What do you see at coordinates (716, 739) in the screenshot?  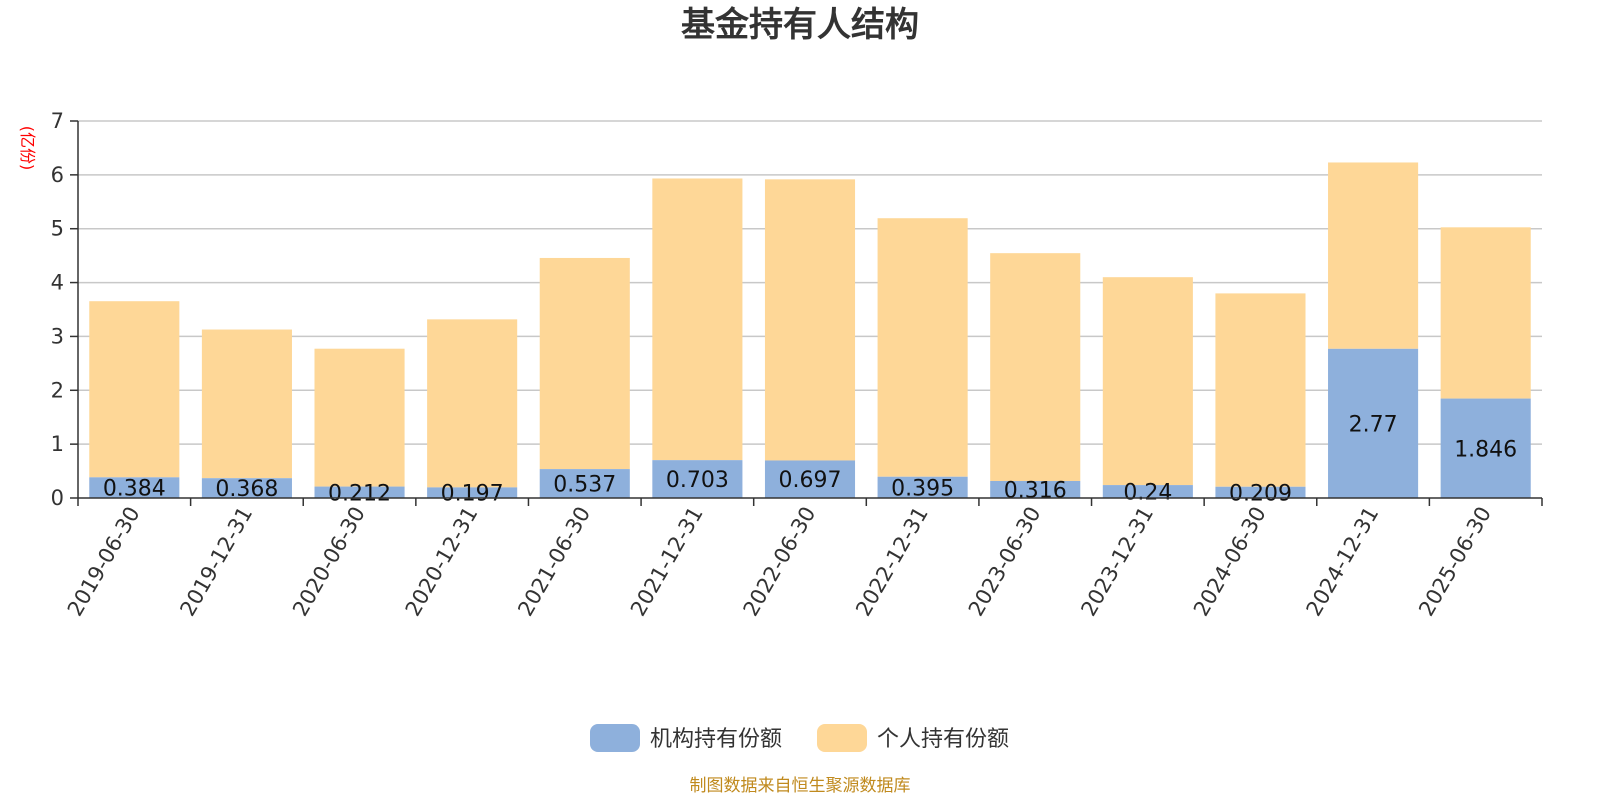 I see `legend-label: 机构持有份额` at bounding box center [716, 739].